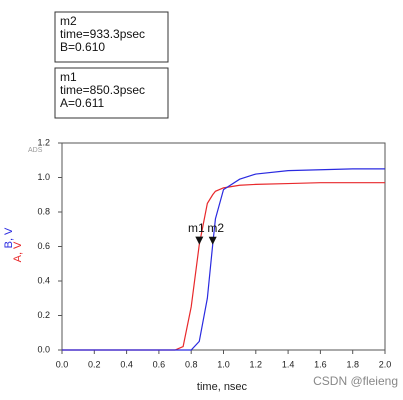  Describe the element at coordinates (352, 364) in the screenshot. I see `x-tick-label: 1.8` at that location.